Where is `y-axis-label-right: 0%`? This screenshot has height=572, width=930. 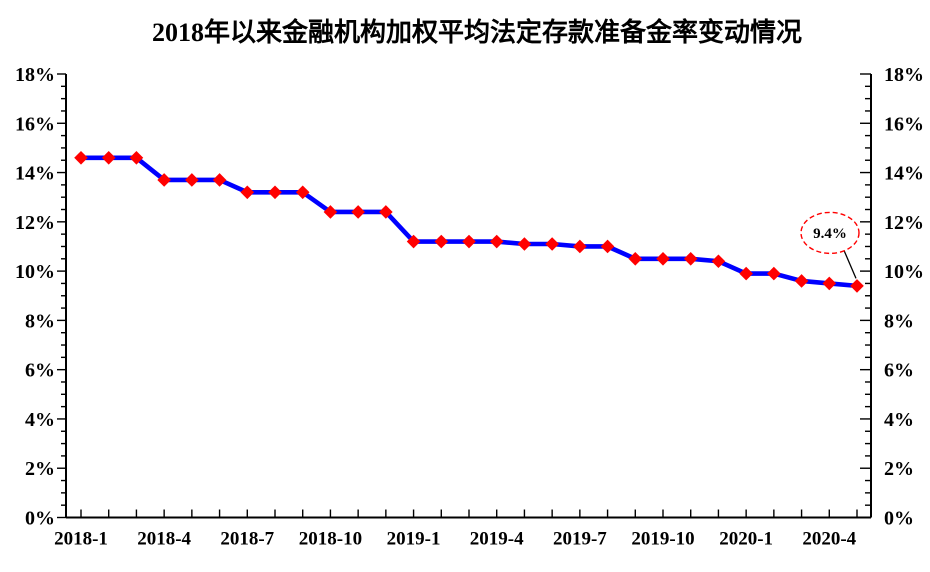 y-axis-label-right: 0% is located at coordinates (899, 519).